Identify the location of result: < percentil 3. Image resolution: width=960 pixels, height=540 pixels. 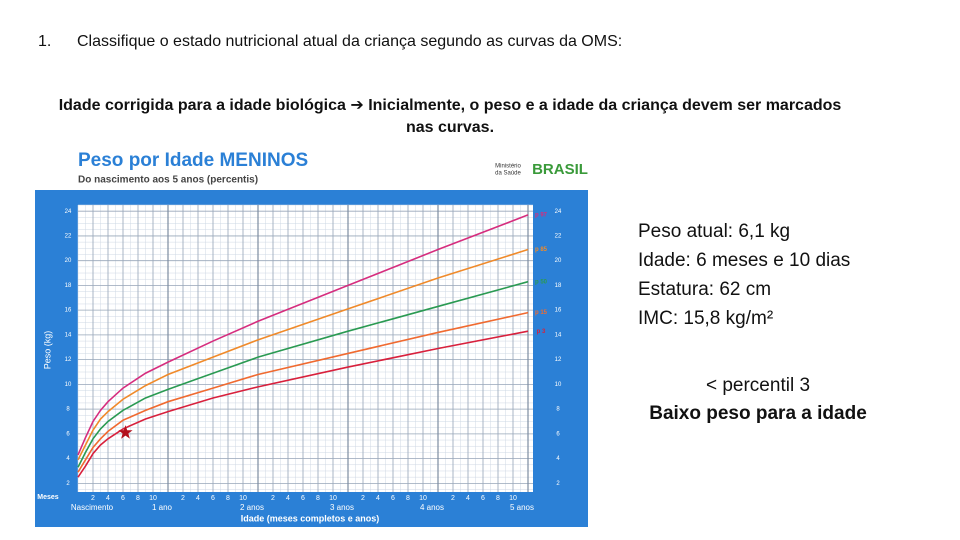
(758, 385).